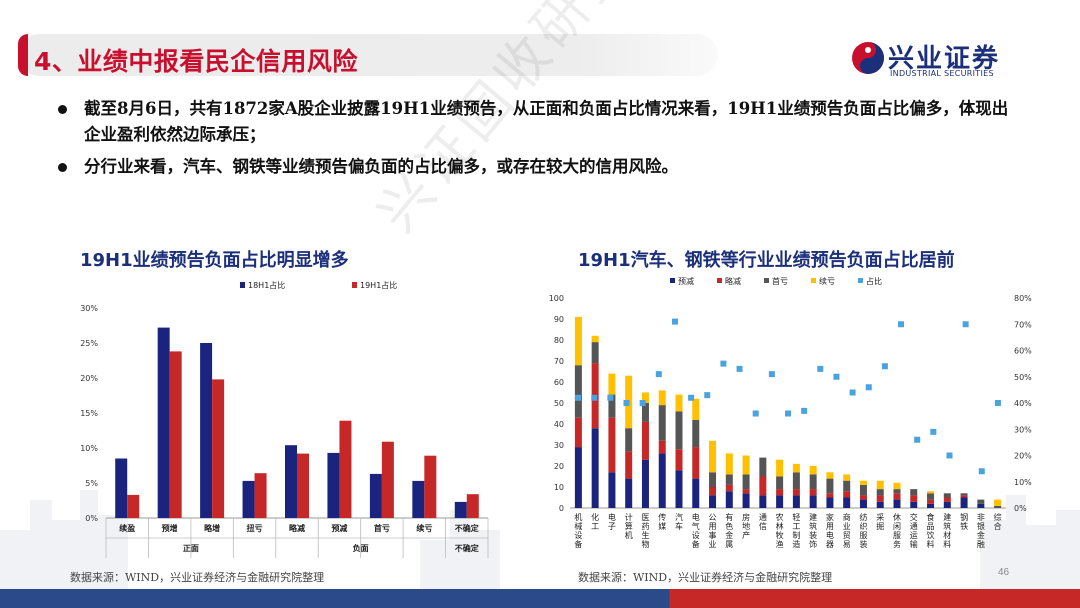 This screenshot has height=608, width=1080. Describe the element at coordinates (766, 260) in the screenshot. I see `chart-right-title: 19H1汽车、钢铁等行业业绩预告负面占比居前` at that location.